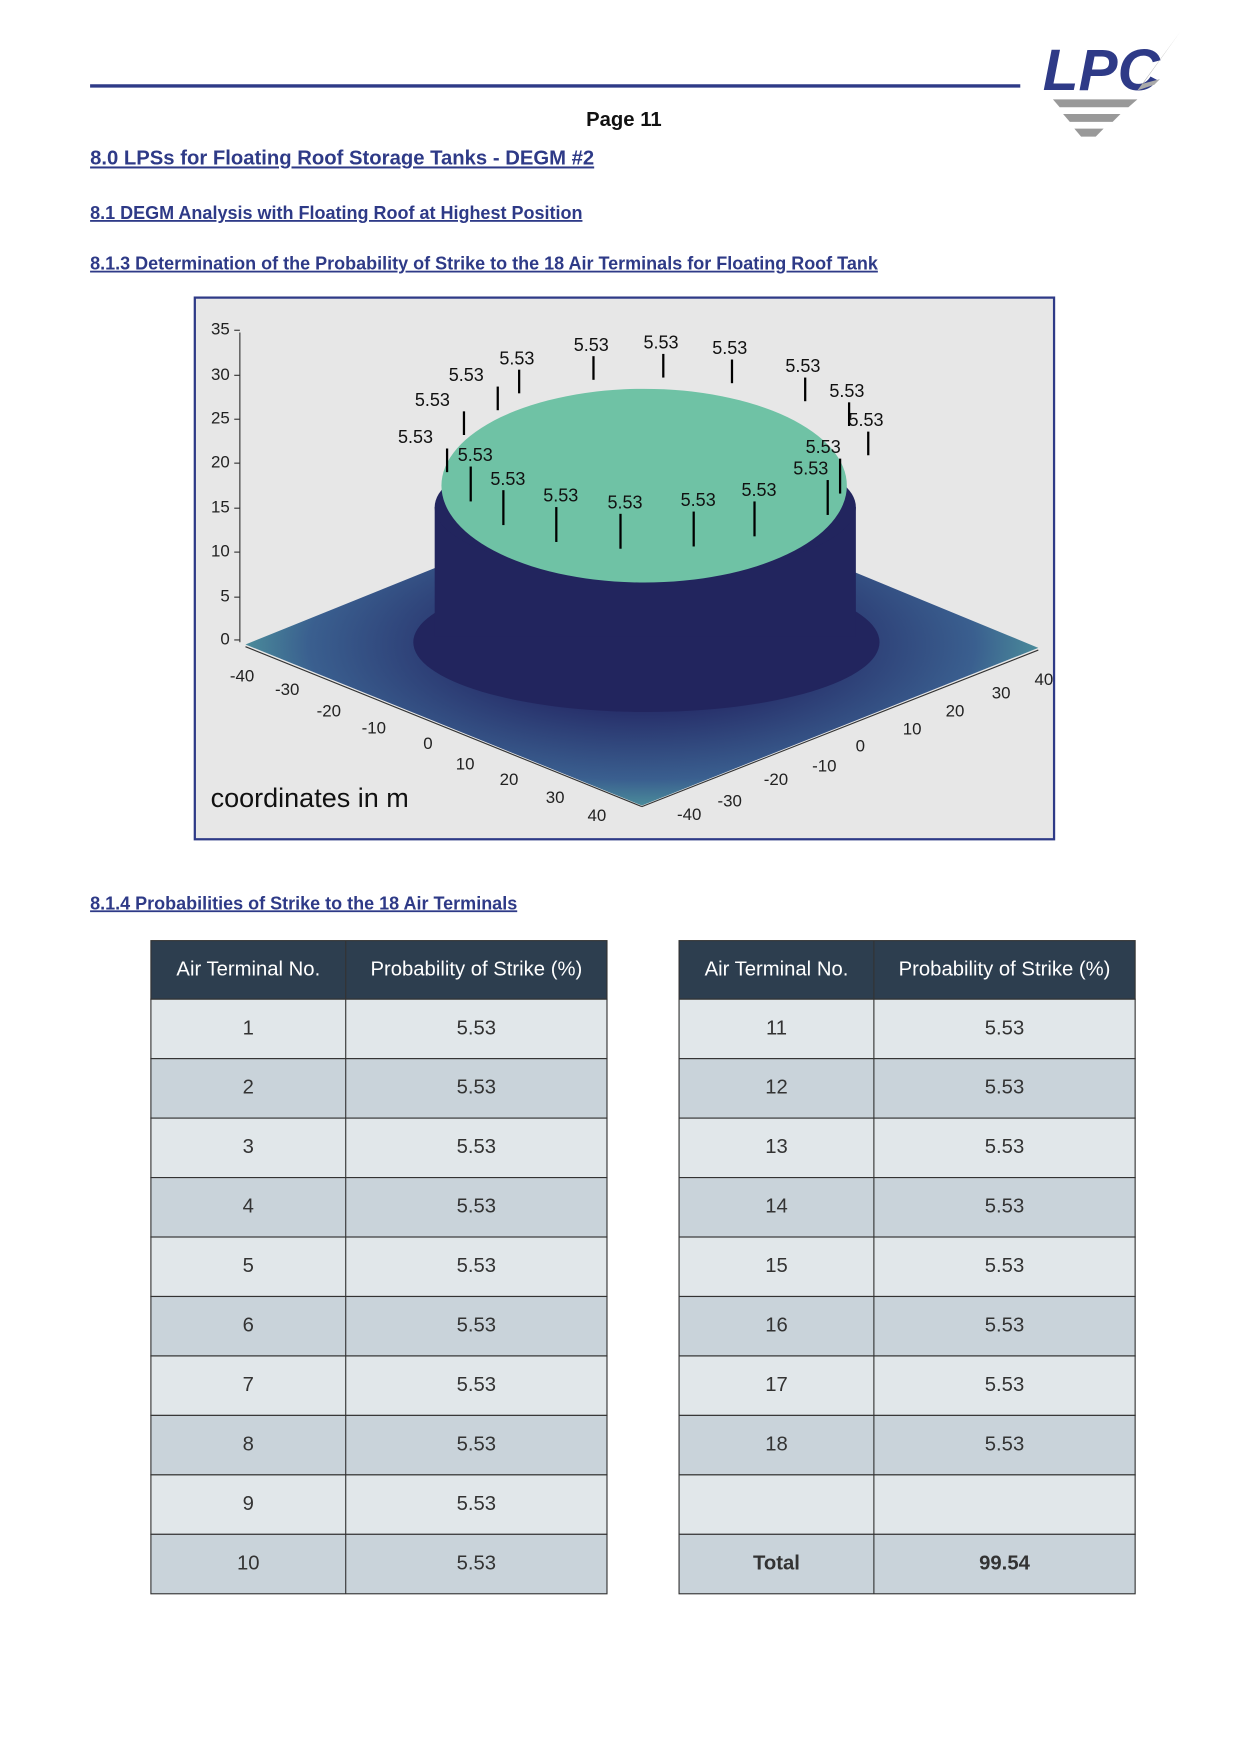 The width and height of the screenshot is (1241, 1754). I want to click on z-tick-label: 25, so click(220, 418).